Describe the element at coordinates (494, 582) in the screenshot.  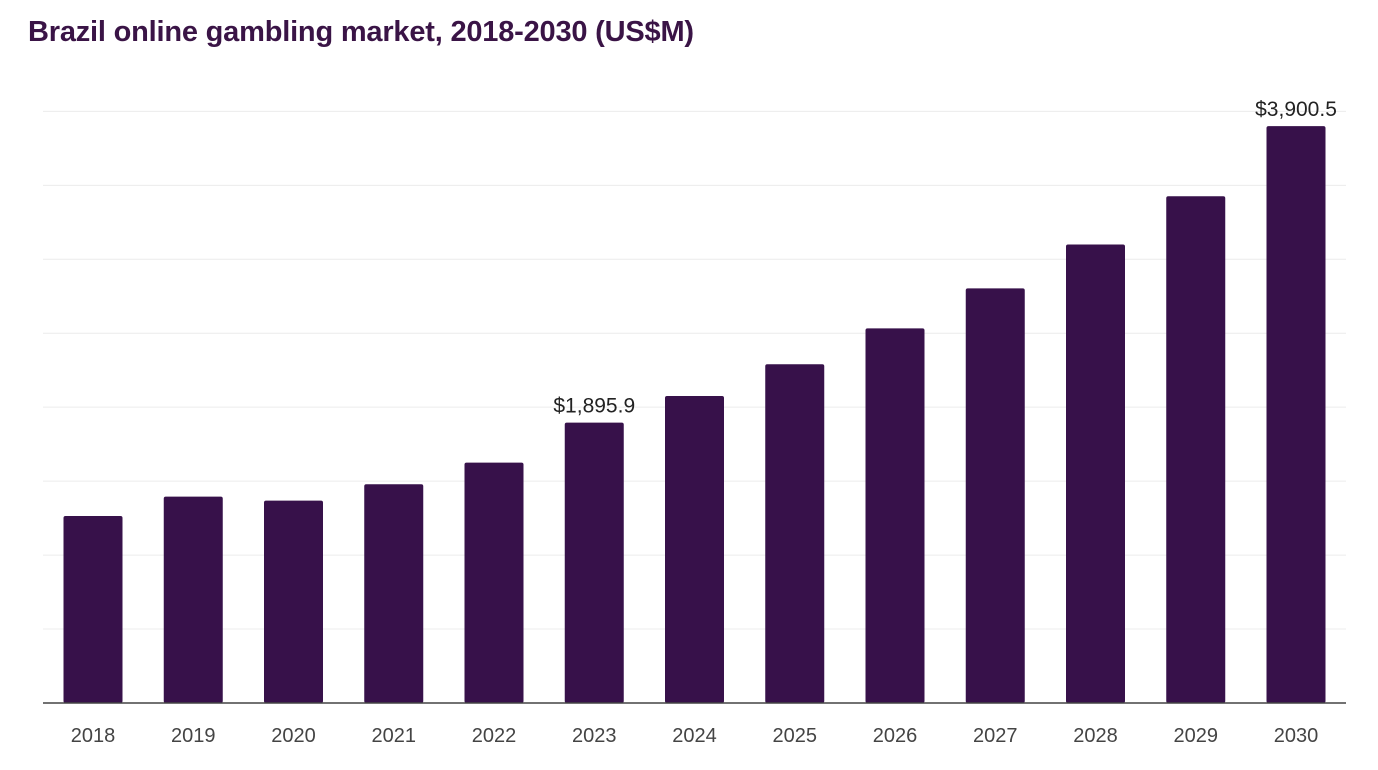
I see `bar-2022` at that location.